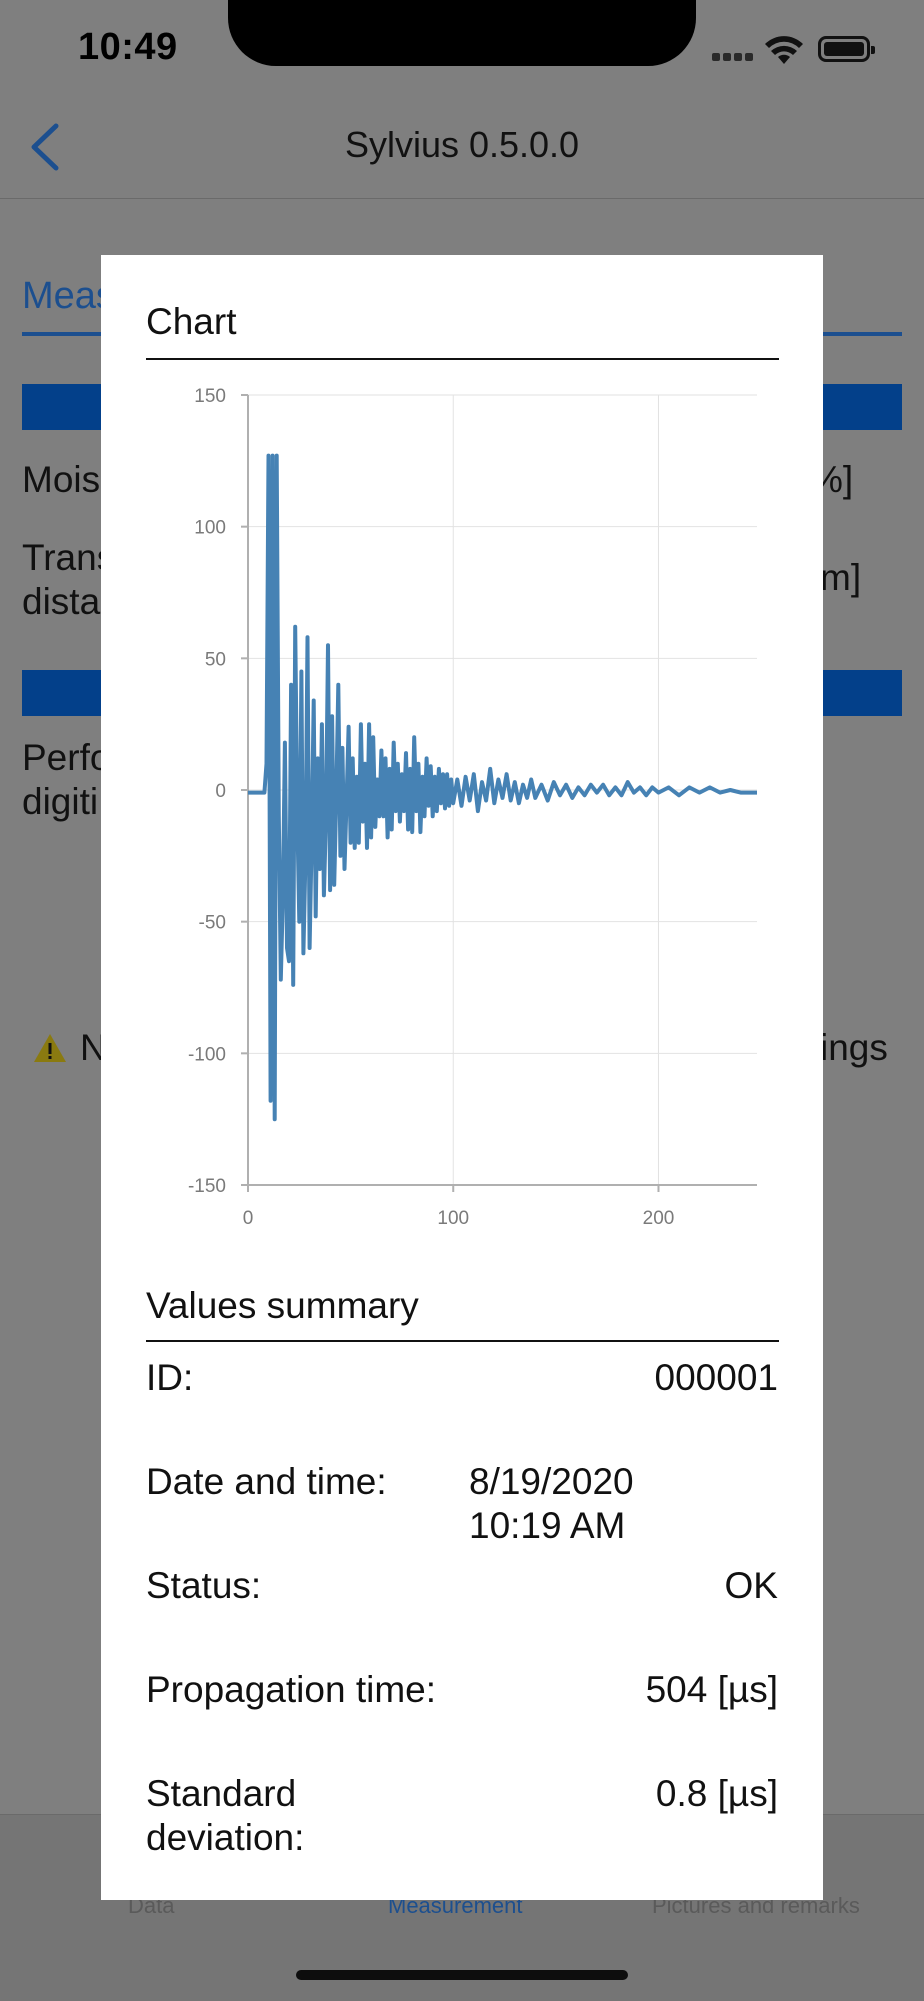  What do you see at coordinates (547, 1525) in the screenshot?
I see `time-value: 10:19 AM` at bounding box center [547, 1525].